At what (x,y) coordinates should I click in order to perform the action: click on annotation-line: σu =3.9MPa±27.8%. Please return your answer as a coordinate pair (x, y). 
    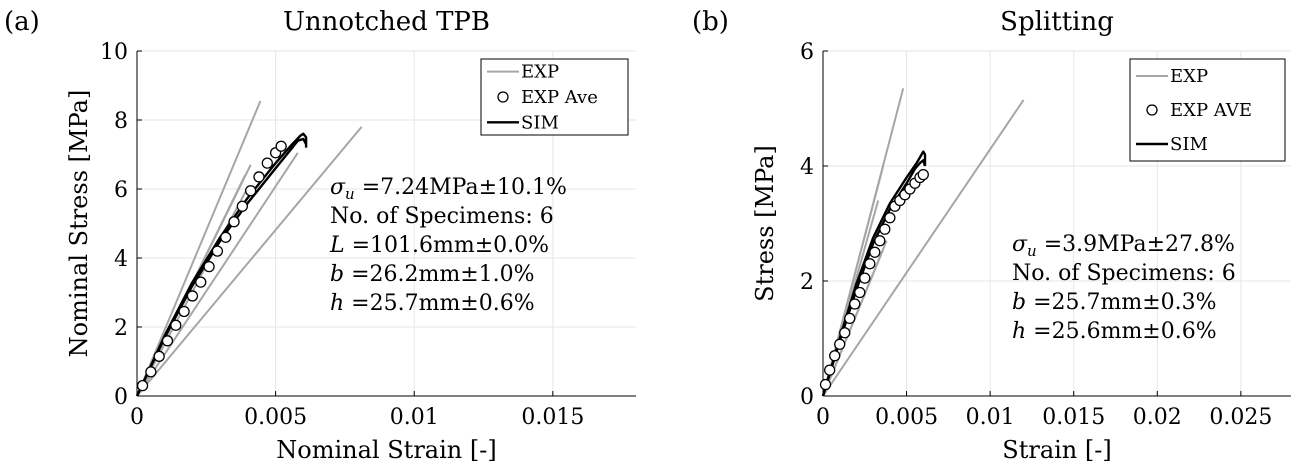
    Looking at the image, I should click on (1123, 246).